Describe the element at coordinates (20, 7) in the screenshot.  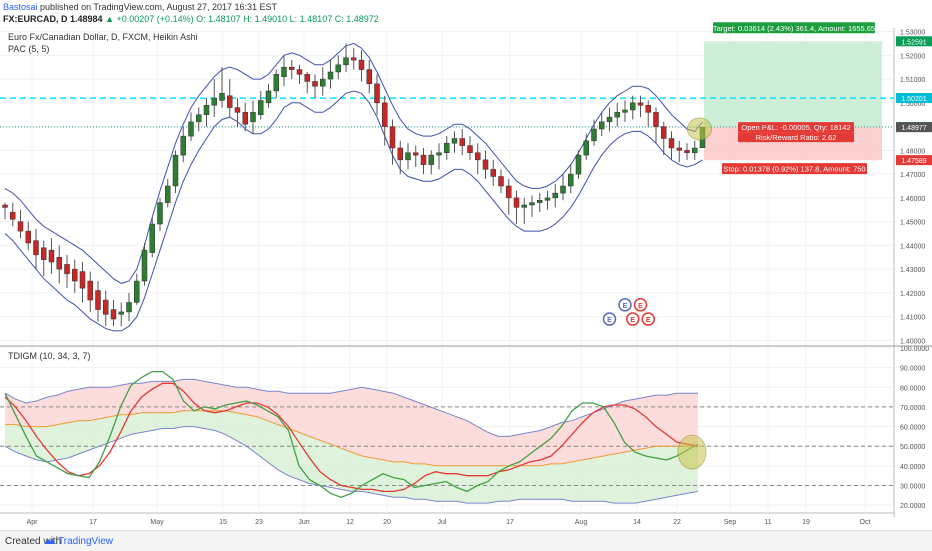
I see `author-link: Bastosai` at that location.